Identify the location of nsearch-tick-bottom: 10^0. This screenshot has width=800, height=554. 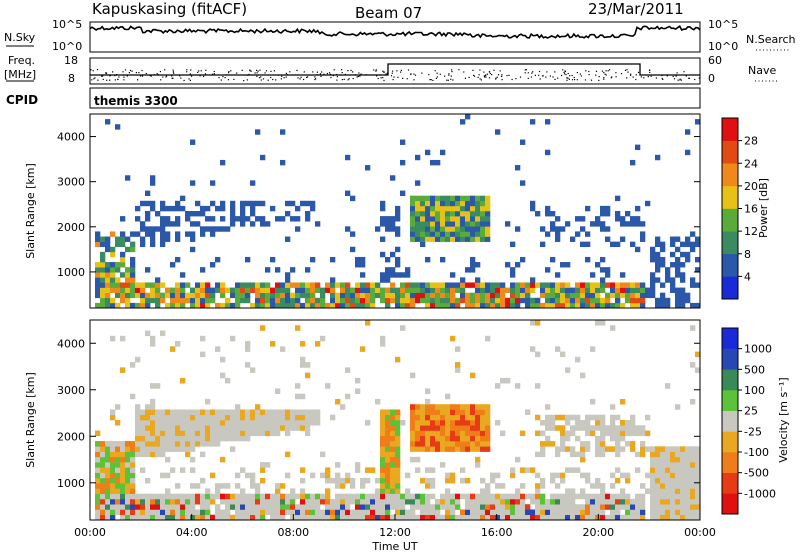
(723, 46).